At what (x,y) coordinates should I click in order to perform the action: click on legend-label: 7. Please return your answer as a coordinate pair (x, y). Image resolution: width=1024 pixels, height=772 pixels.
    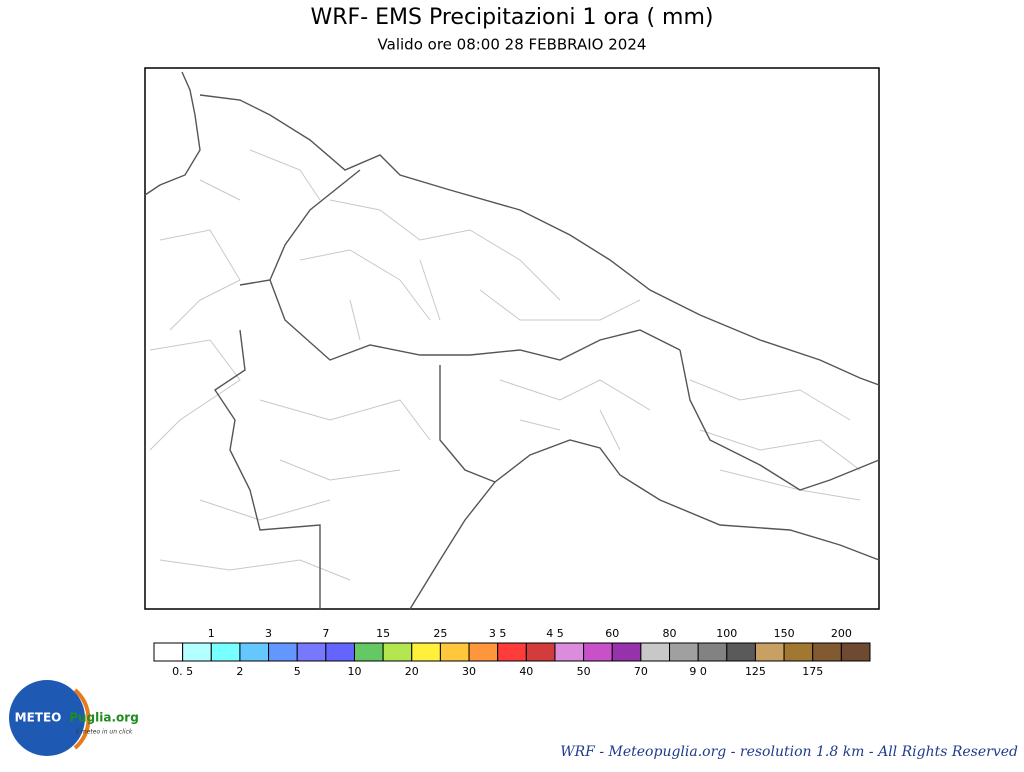
    Looking at the image, I should click on (325, 633).